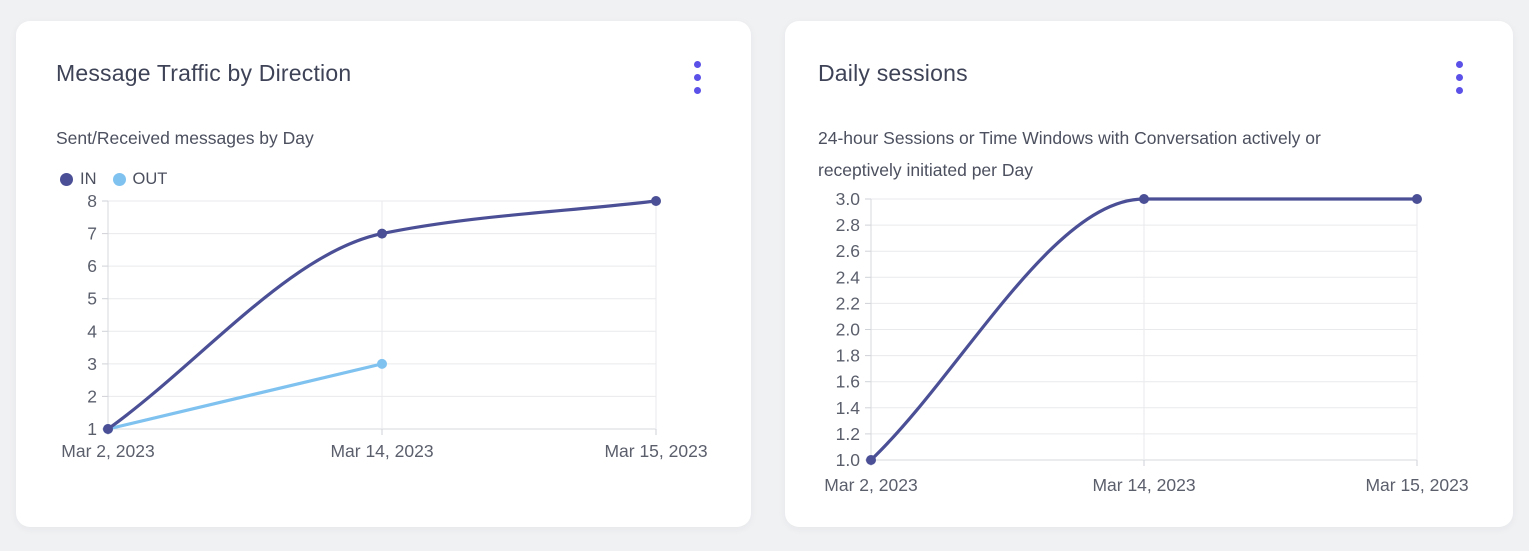 The width and height of the screenshot is (1529, 551). Describe the element at coordinates (848, 200) in the screenshot. I see `y-tick-label: 3.0` at that location.